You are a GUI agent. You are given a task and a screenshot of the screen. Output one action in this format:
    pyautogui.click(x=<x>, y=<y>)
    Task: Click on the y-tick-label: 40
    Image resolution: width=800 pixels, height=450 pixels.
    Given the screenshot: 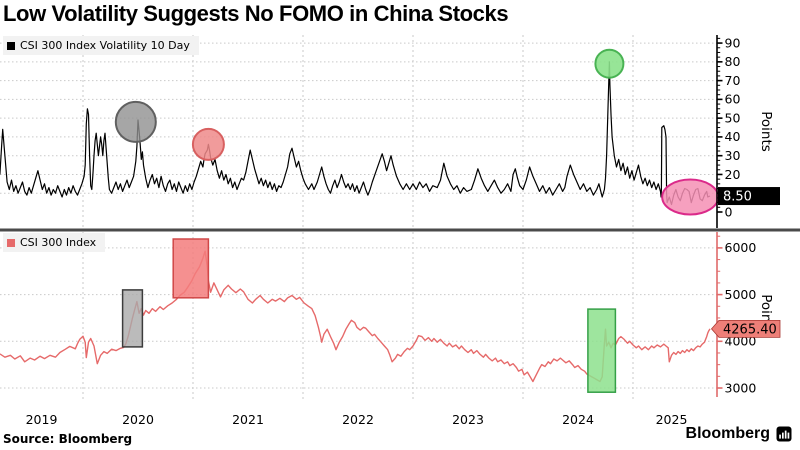 What is the action you would take?
    pyautogui.click(x=733, y=136)
    